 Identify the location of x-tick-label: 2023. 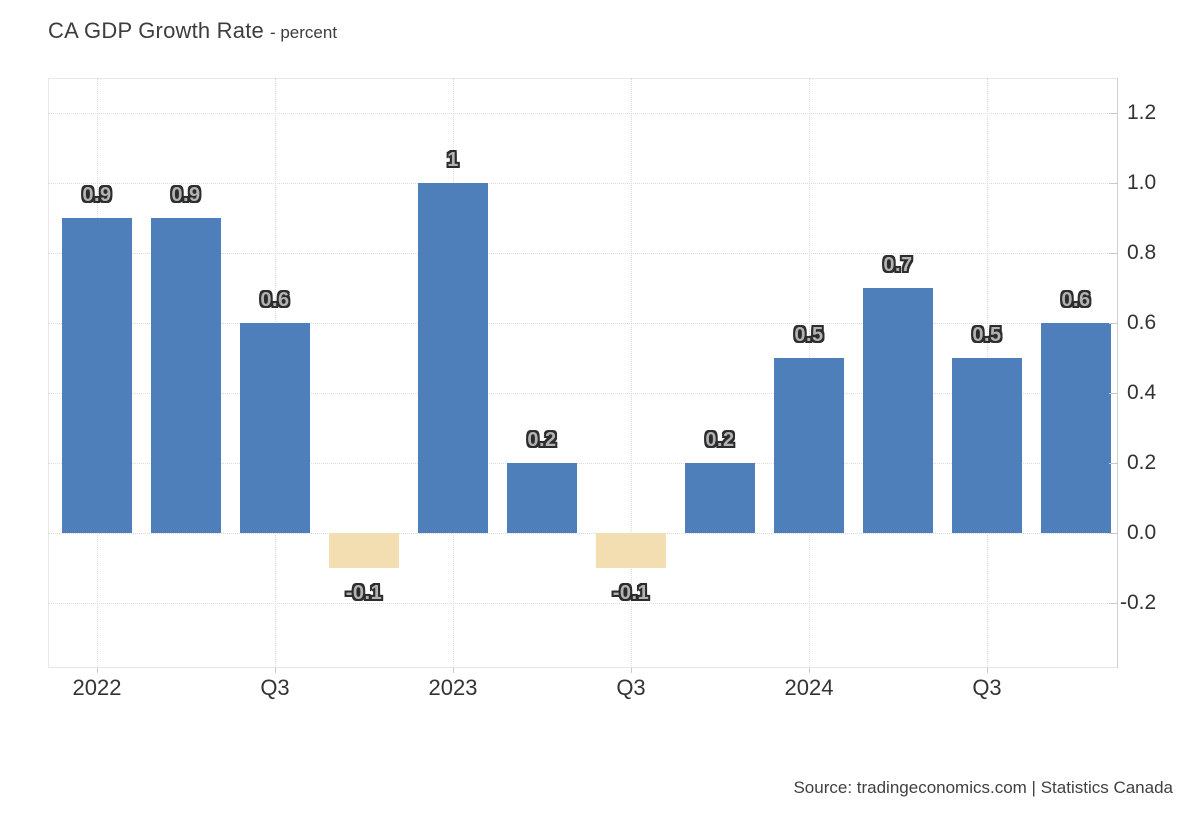
(453, 687).